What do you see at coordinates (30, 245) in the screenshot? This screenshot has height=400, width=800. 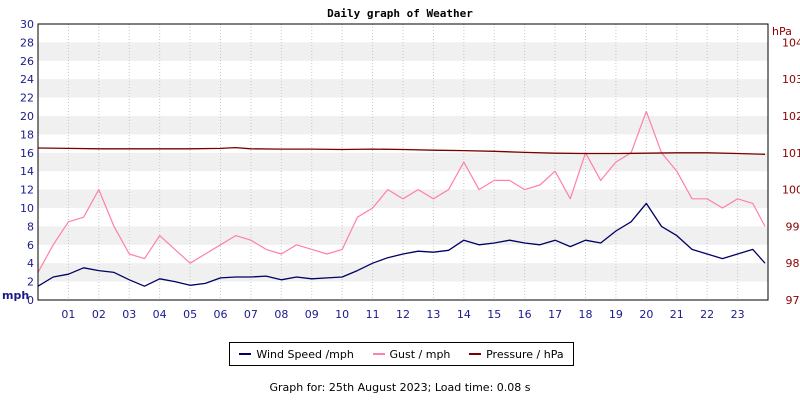 I see `left-tick-label: 6` at bounding box center [30, 245].